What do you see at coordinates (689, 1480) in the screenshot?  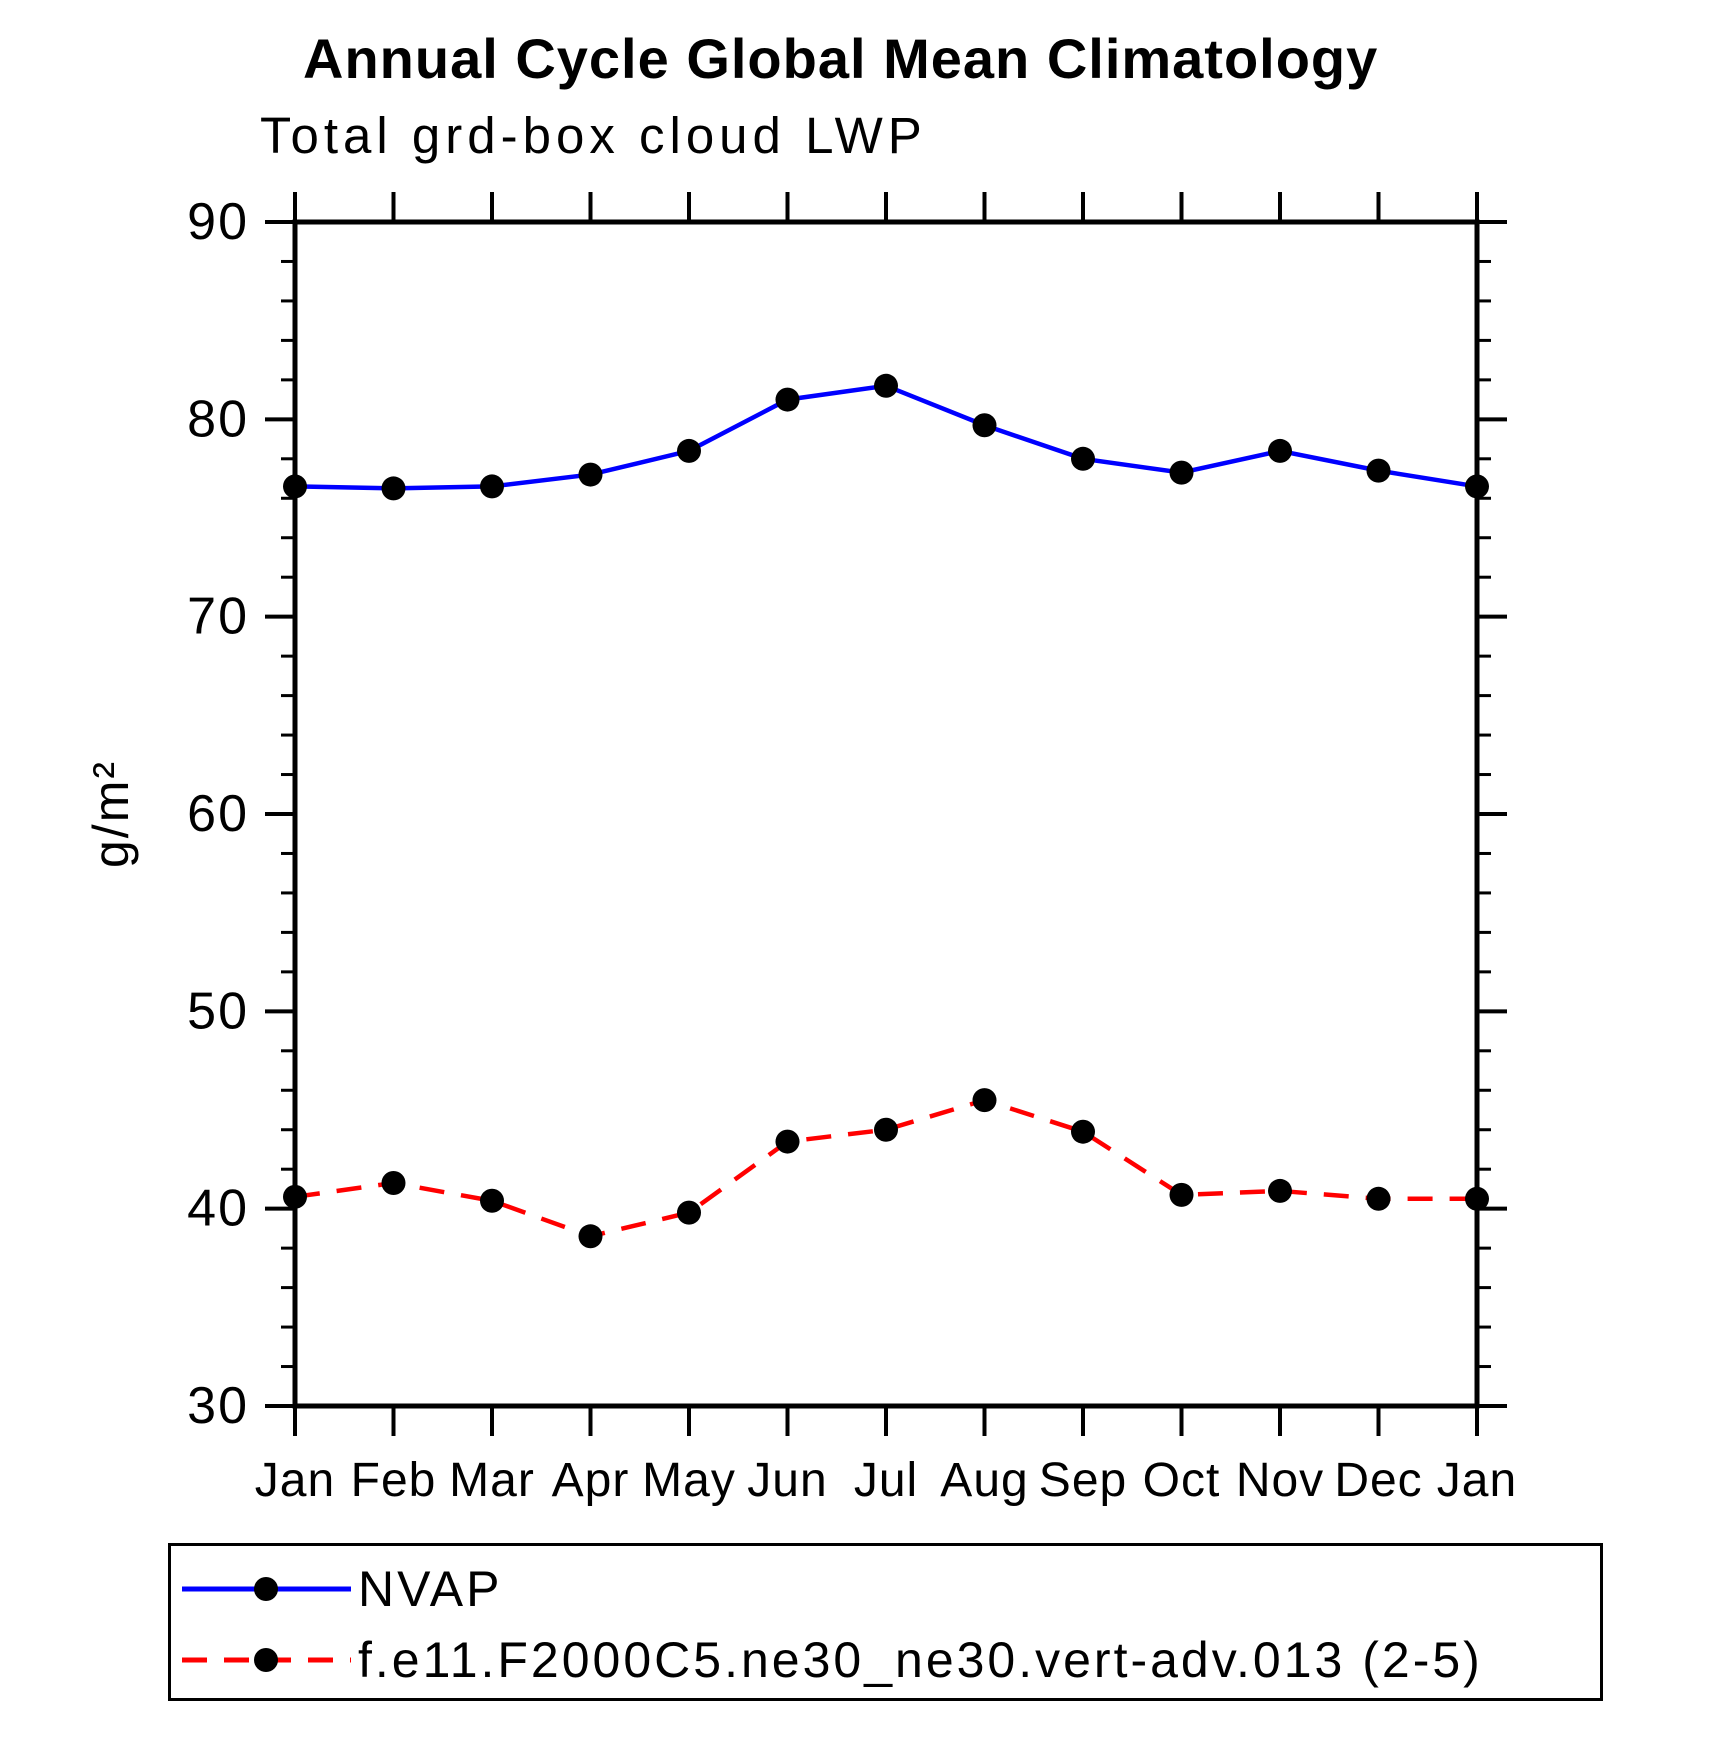 I see `x-tick-label: May` at bounding box center [689, 1480].